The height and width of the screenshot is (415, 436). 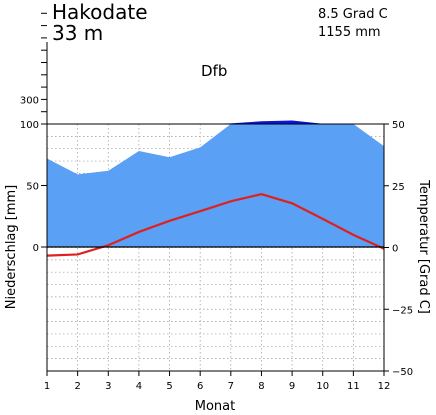 What do you see at coordinates (139, 386) in the screenshot?
I see `x-tick-label: 4` at bounding box center [139, 386].